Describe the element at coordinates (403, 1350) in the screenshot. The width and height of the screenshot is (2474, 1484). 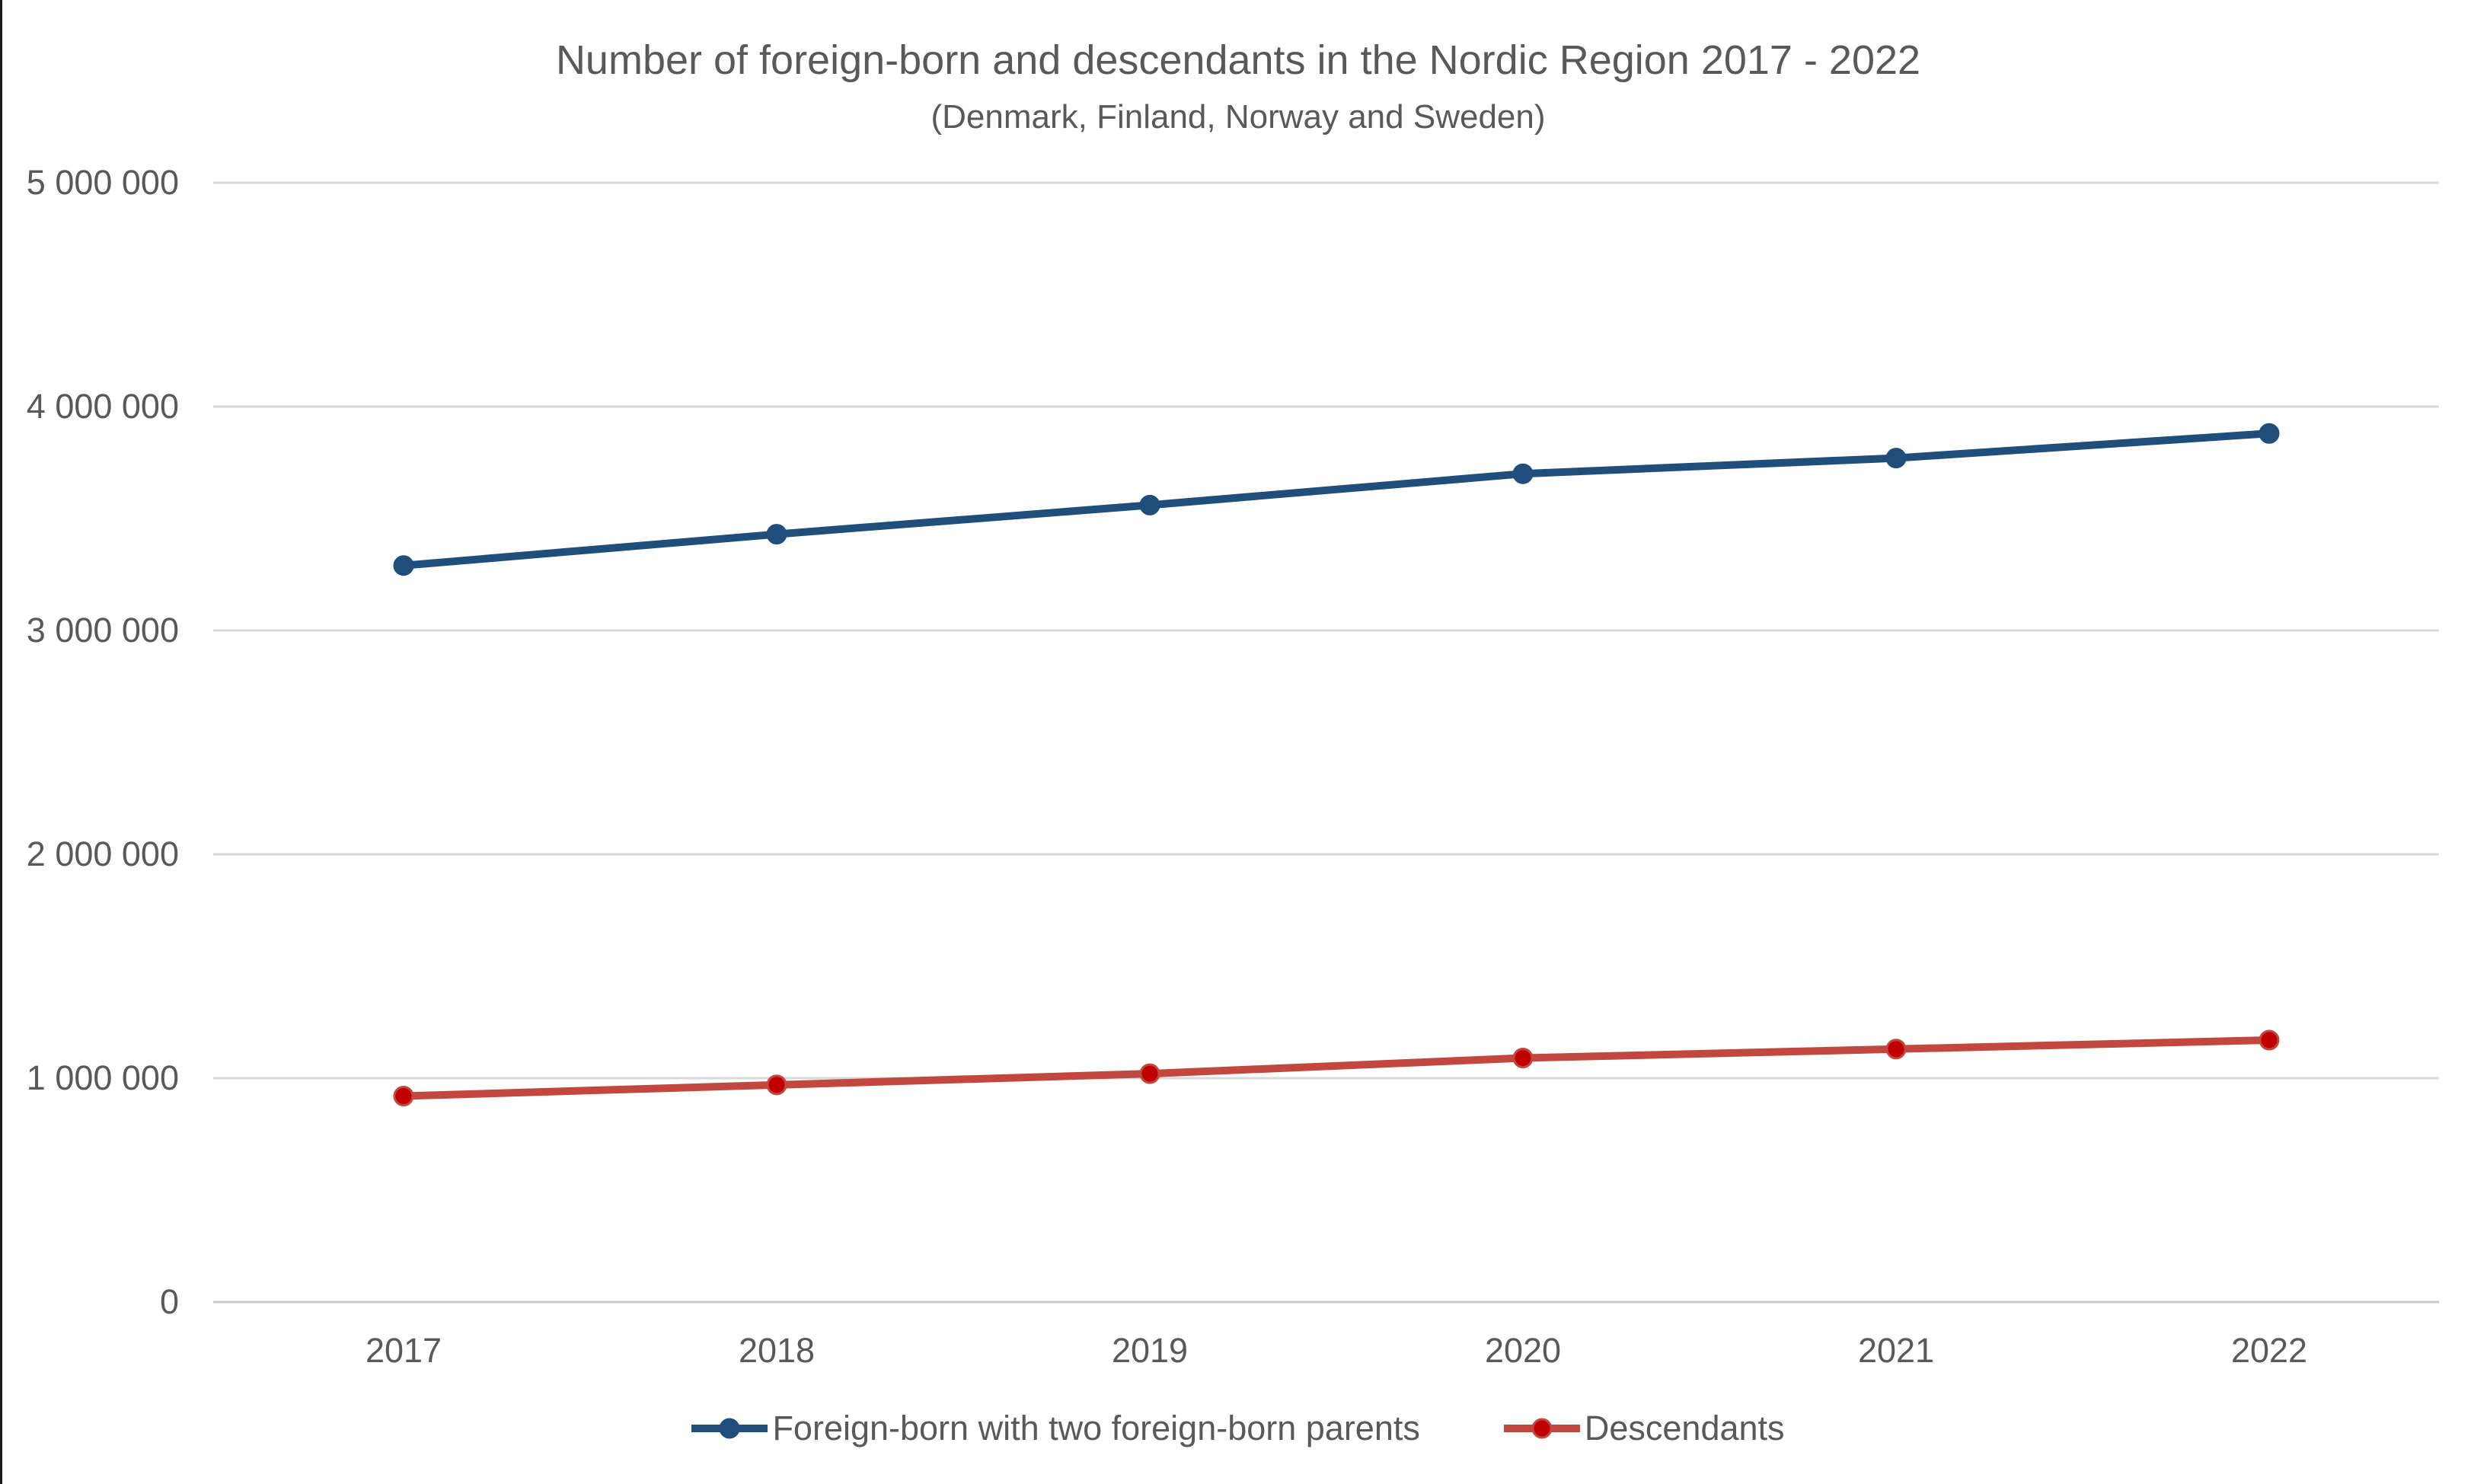
I see `x-axis-tick-label: 2017` at that location.